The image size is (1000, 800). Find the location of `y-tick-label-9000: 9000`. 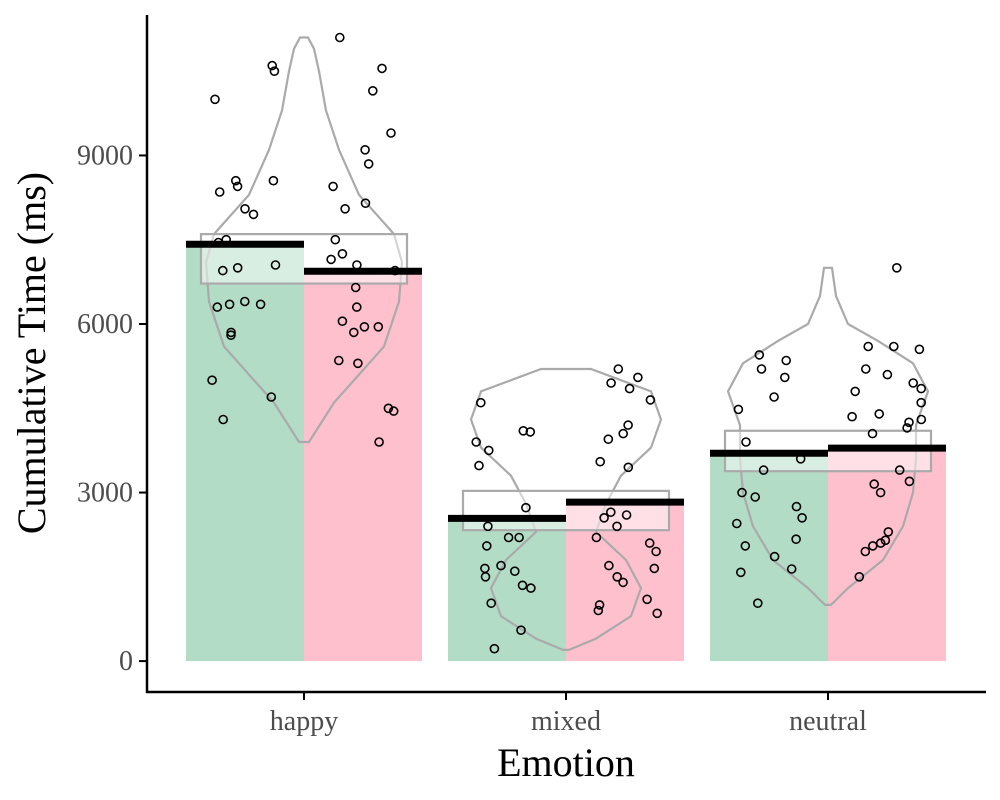

y-tick-label-9000: 9000 is located at coordinates (105, 155).